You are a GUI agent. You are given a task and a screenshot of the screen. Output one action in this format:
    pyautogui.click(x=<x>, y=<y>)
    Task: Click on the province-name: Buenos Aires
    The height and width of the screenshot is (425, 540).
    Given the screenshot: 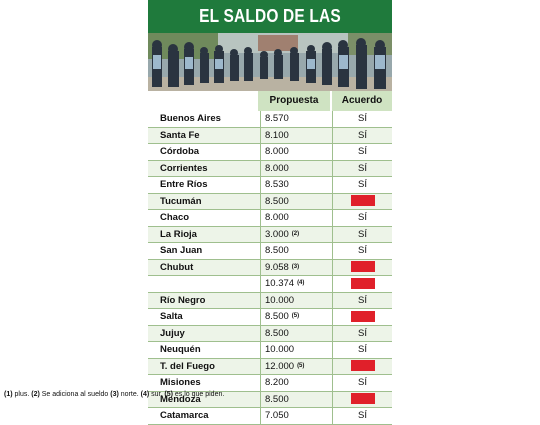 What is the action you would take?
    pyautogui.click(x=190, y=118)
    